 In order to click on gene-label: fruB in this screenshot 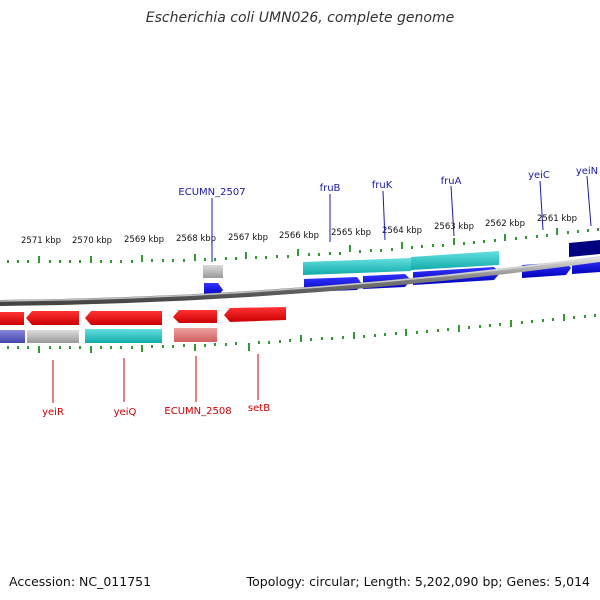, I will do `click(330, 188)`.